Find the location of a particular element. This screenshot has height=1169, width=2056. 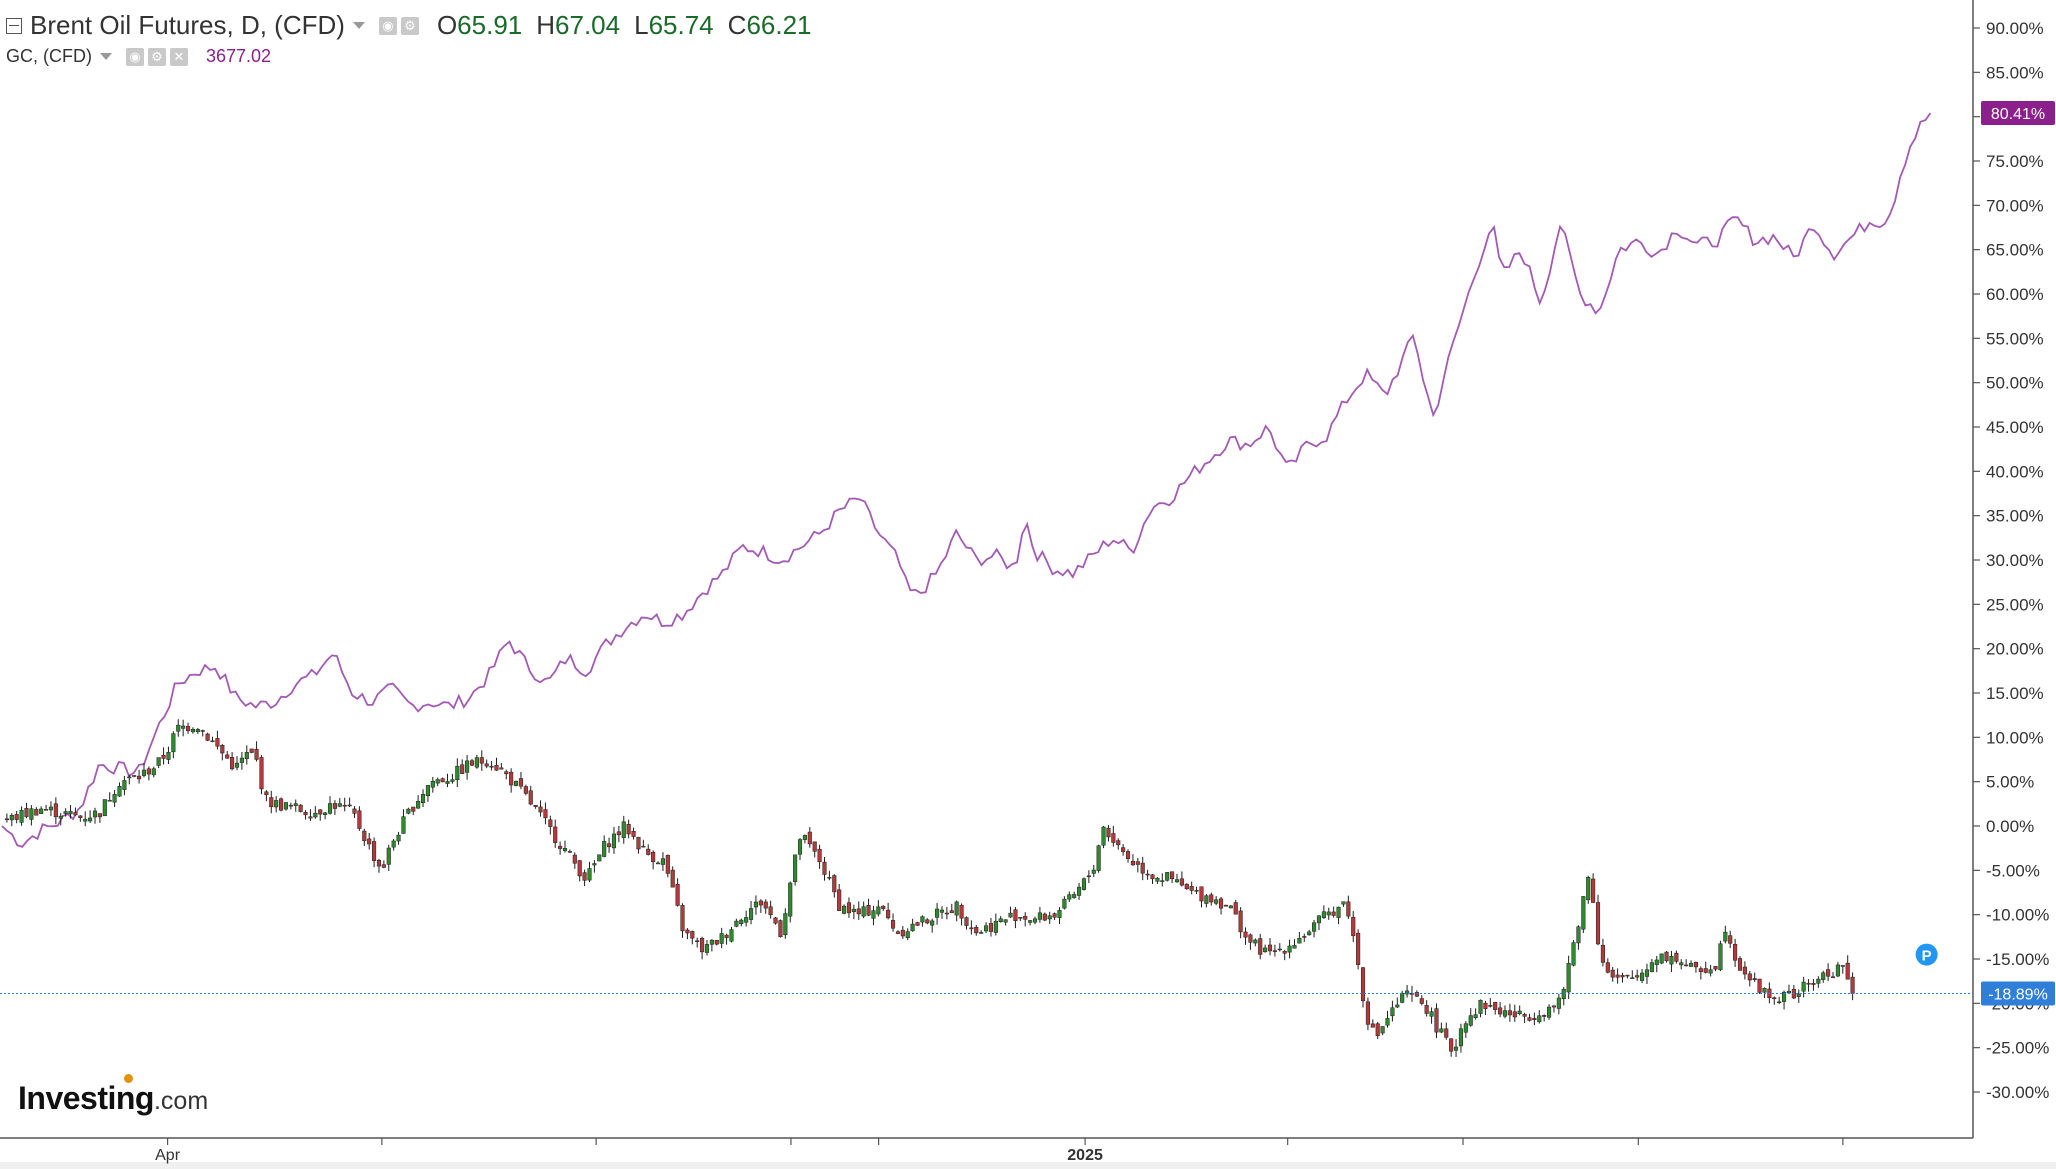

gold-last-price-label: 80.41% is located at coordinates (2018, 114).